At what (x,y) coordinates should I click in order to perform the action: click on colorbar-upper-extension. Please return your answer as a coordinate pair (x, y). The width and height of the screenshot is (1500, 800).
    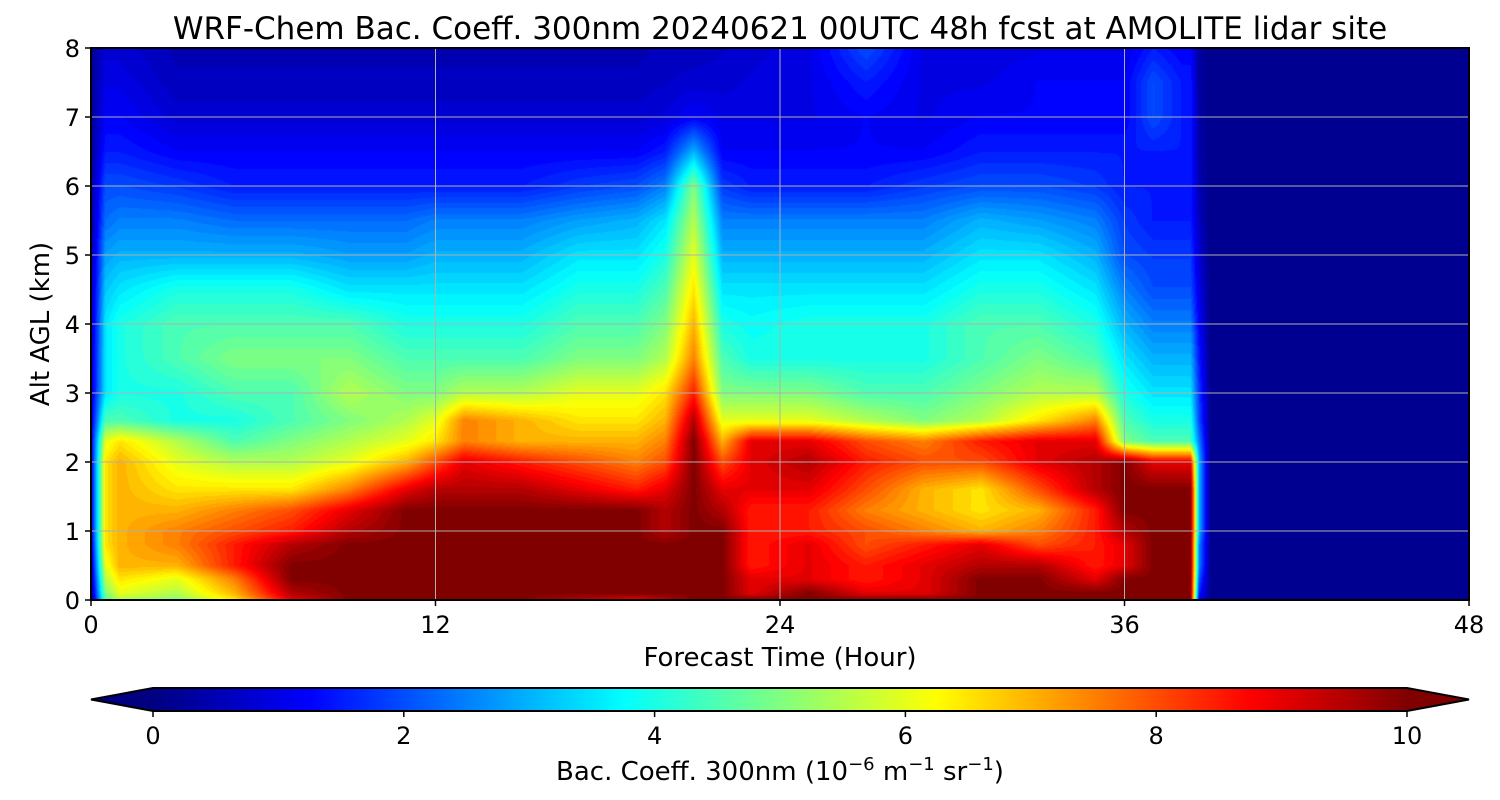
    Looking at the image, I should click on (1438, 699).